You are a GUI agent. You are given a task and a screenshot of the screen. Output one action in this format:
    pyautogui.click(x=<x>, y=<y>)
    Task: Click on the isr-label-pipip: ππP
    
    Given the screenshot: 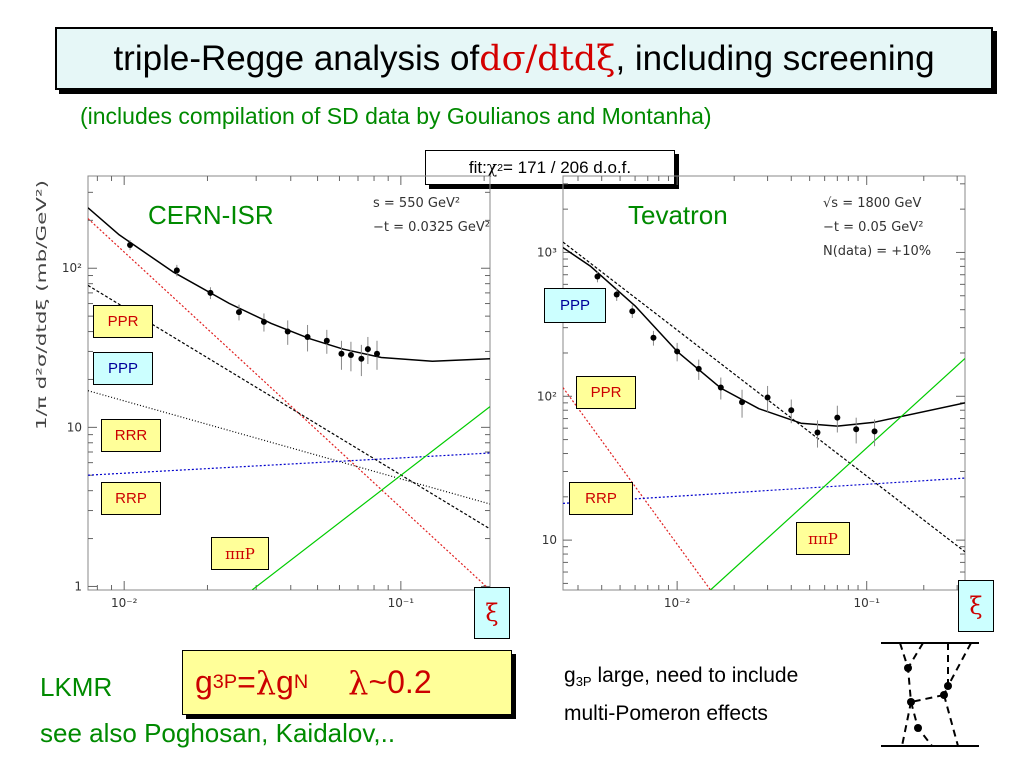 What is the action you would take?
    pyautogui.click(x=240, y=553)
    